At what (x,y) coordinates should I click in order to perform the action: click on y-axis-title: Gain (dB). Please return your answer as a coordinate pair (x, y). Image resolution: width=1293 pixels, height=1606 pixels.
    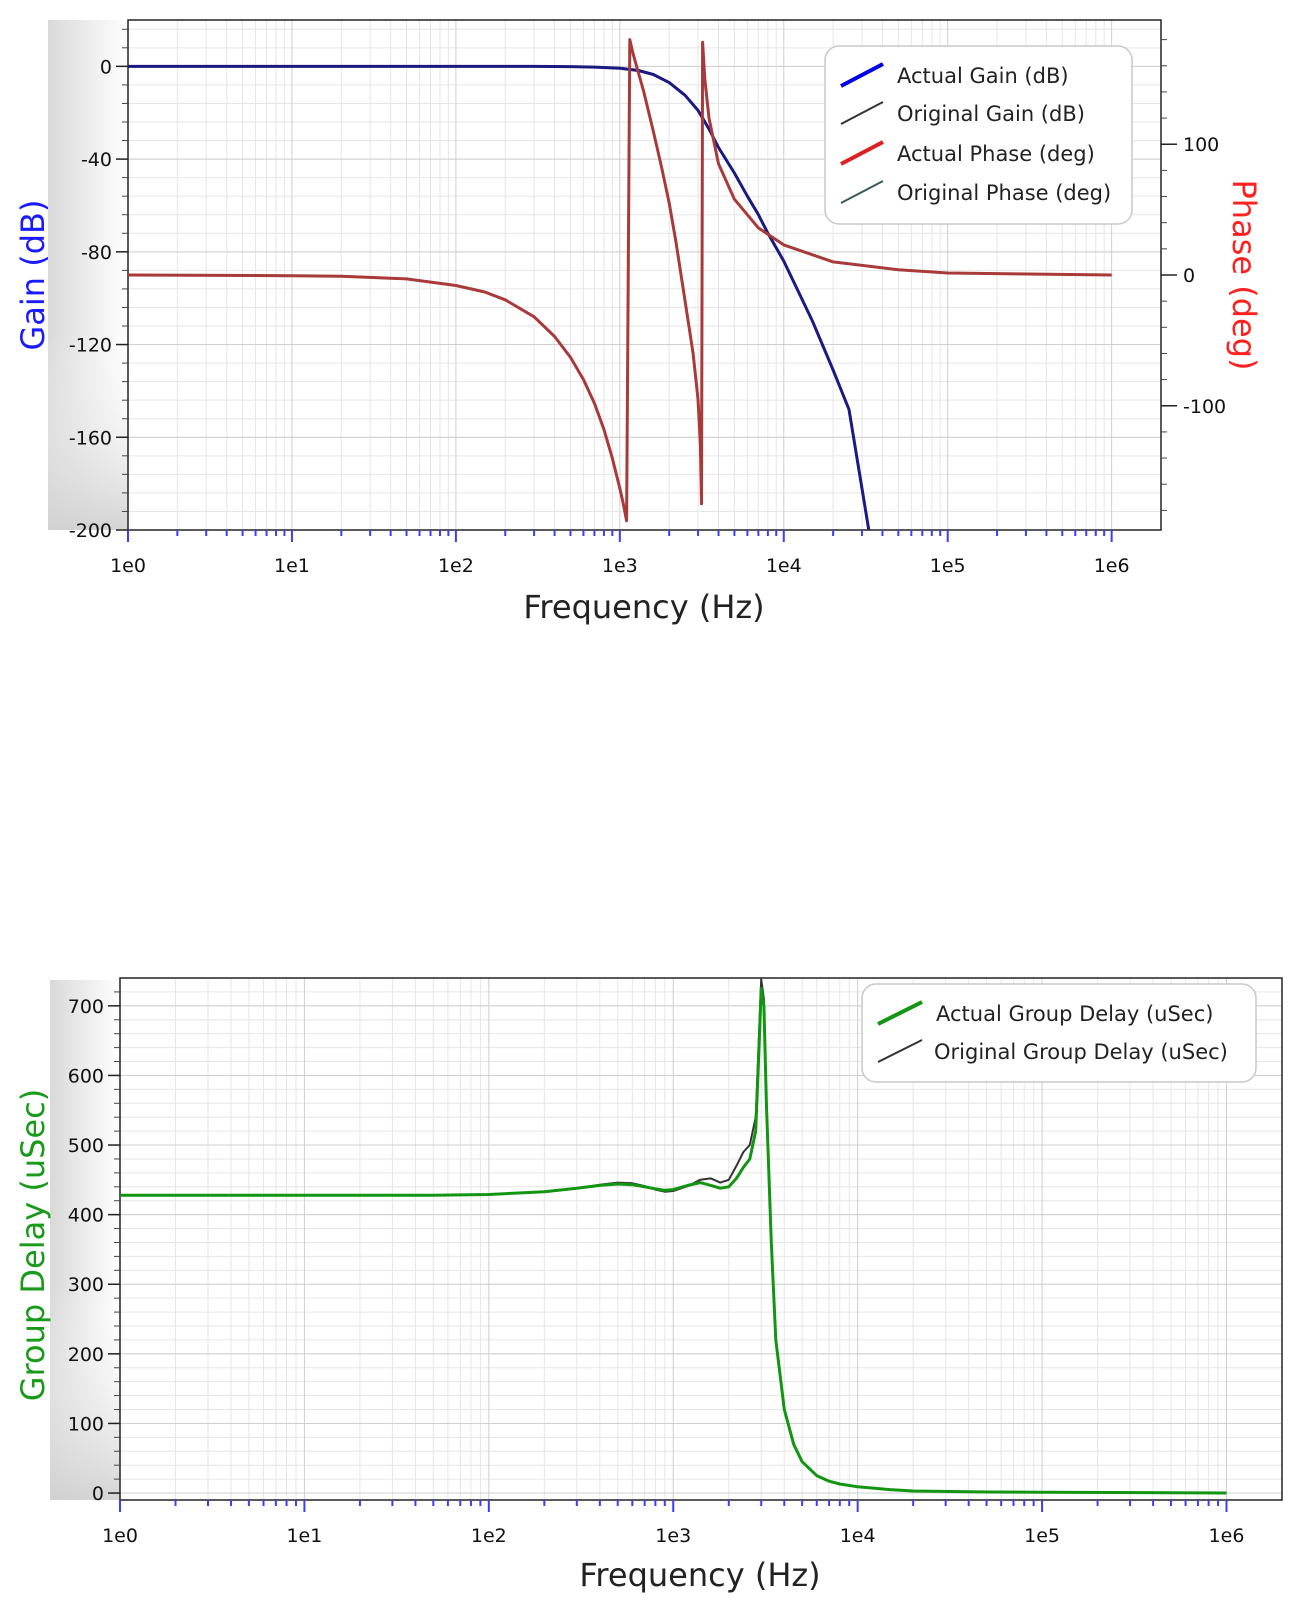
    Looking at the image, I should click on (33, 275).